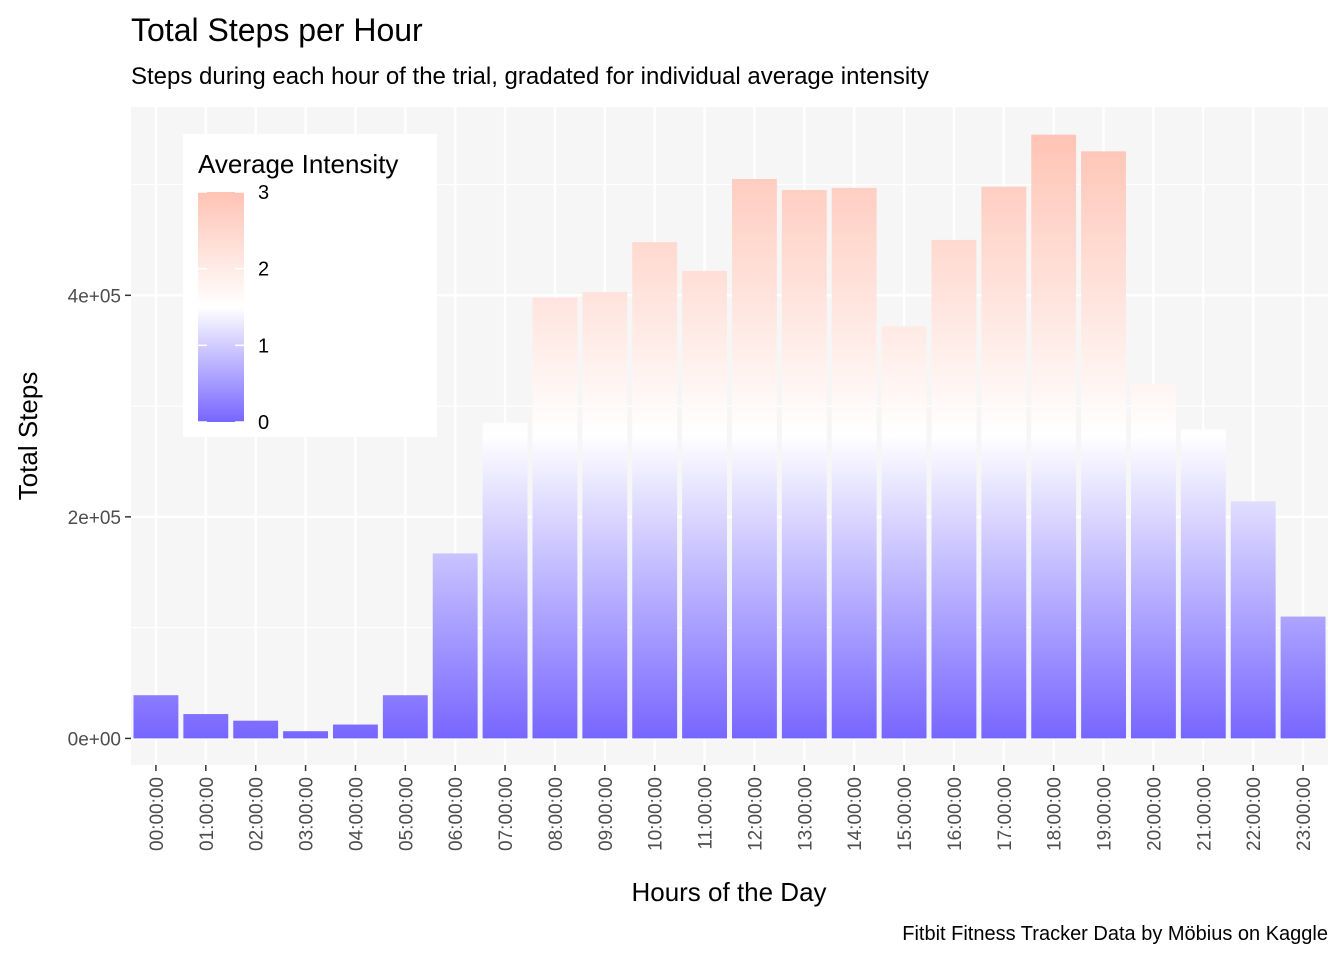 This screenshot has width=1344, height=960. I want to click on bar-08:00:00, so click(555, 518).